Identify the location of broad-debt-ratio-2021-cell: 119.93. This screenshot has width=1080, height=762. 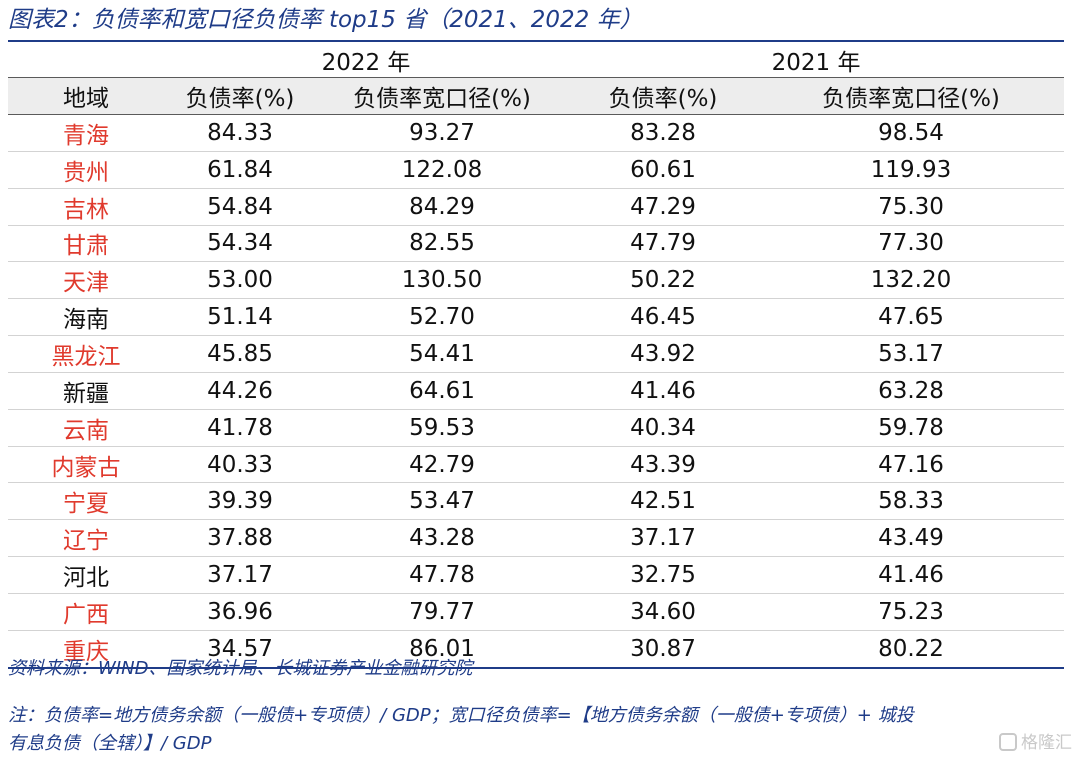
(911, 169).